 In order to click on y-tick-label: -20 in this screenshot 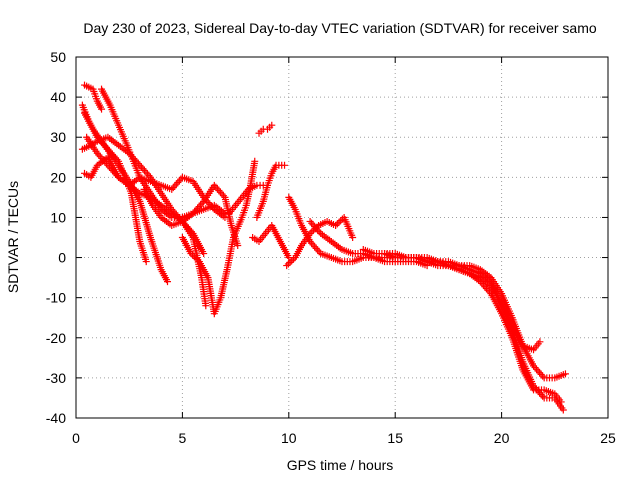, I will do `click(56, 338)`.